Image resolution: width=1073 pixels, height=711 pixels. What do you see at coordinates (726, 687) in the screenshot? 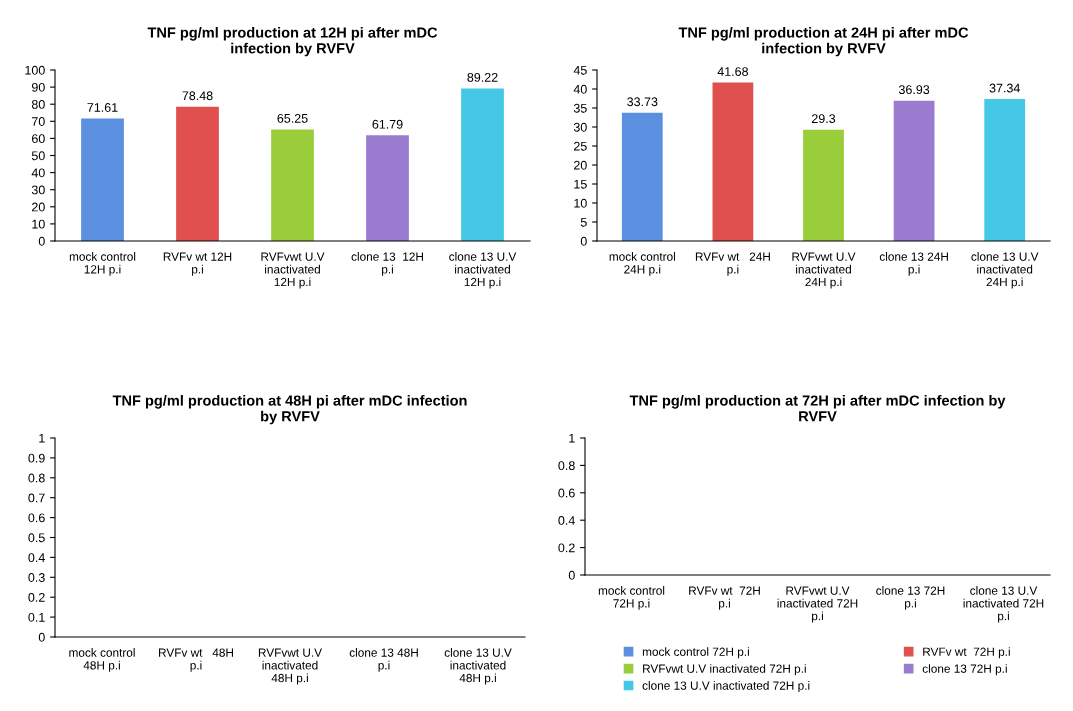
I see `legend-label: clone 13 U.V inactivated 72H p.i` at bounding box center [726, 687].